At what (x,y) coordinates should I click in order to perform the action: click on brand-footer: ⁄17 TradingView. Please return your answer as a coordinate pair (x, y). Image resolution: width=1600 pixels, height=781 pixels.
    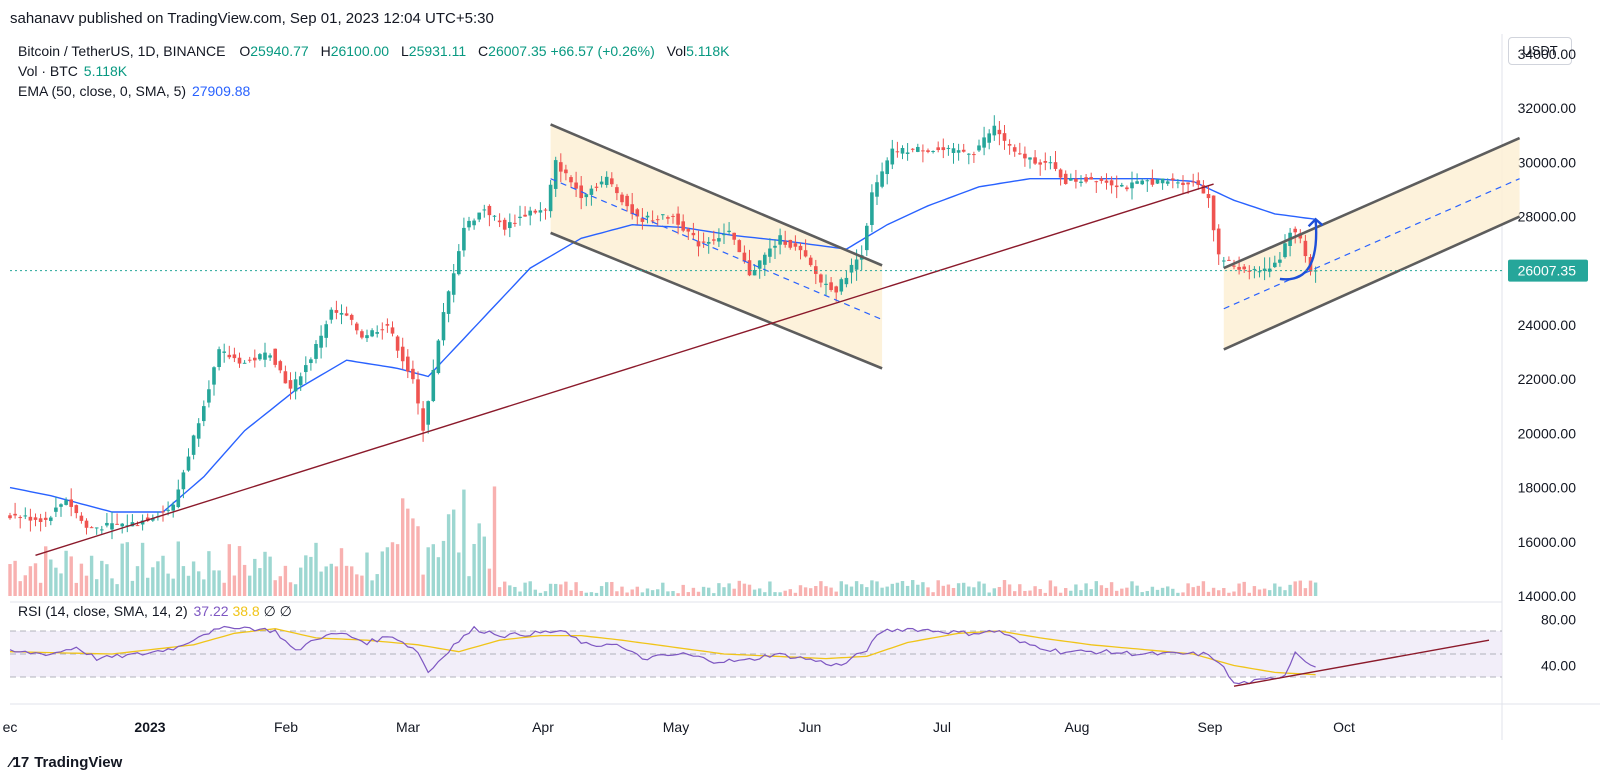
    Looking at the image, I should click on (66, 762).